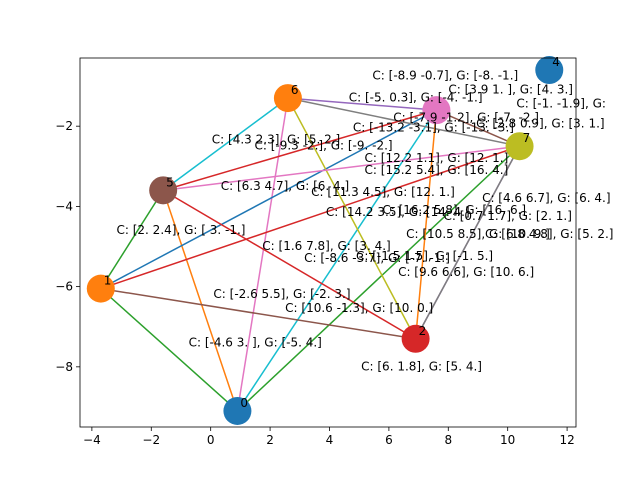  What do you see at coordinates (510, 90) in the screenshot?
I see `edge-label-1: C: [3.9 1. ], G: [4. 3.]` at bounding box center [510, 90].